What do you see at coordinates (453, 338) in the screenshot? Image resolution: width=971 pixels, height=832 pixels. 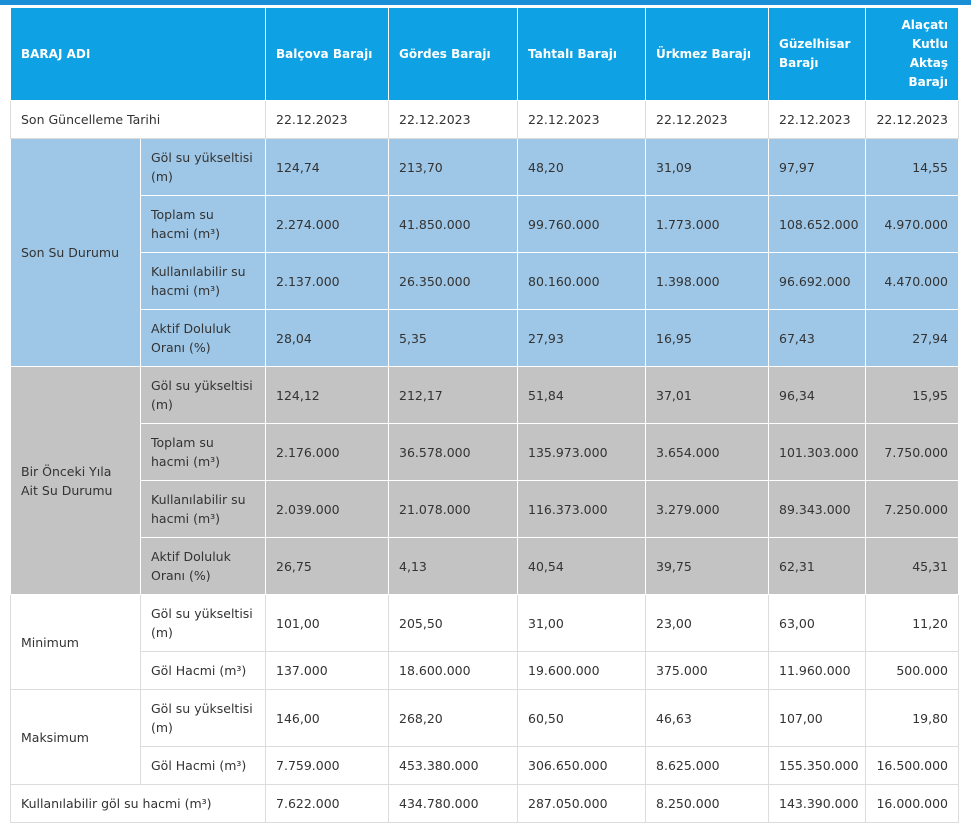 I see `cell: 5,35` at bounding box center [453, 338].